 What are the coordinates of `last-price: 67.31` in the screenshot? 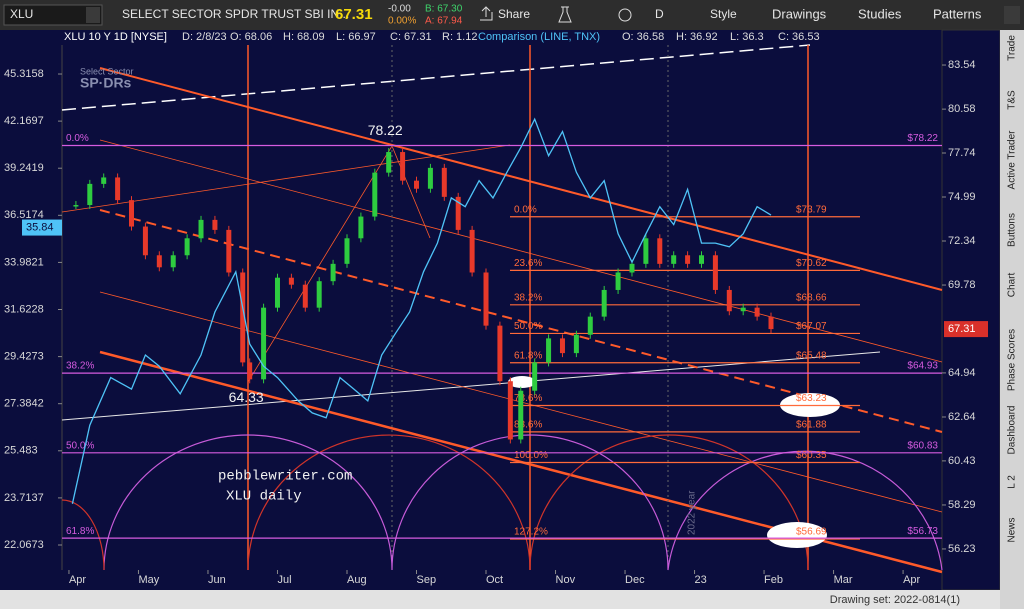 It's located at (354, 14).